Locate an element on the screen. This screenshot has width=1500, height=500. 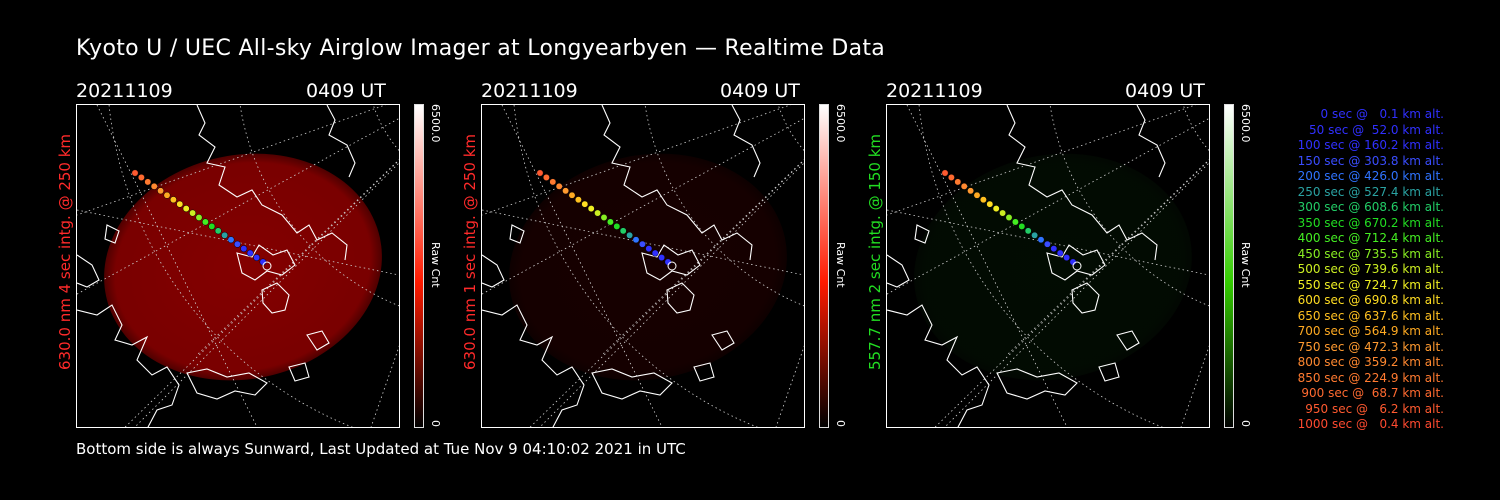
legend-row: 0 sec @ 0.1 km alt. is located at coordinates (1382, 114).